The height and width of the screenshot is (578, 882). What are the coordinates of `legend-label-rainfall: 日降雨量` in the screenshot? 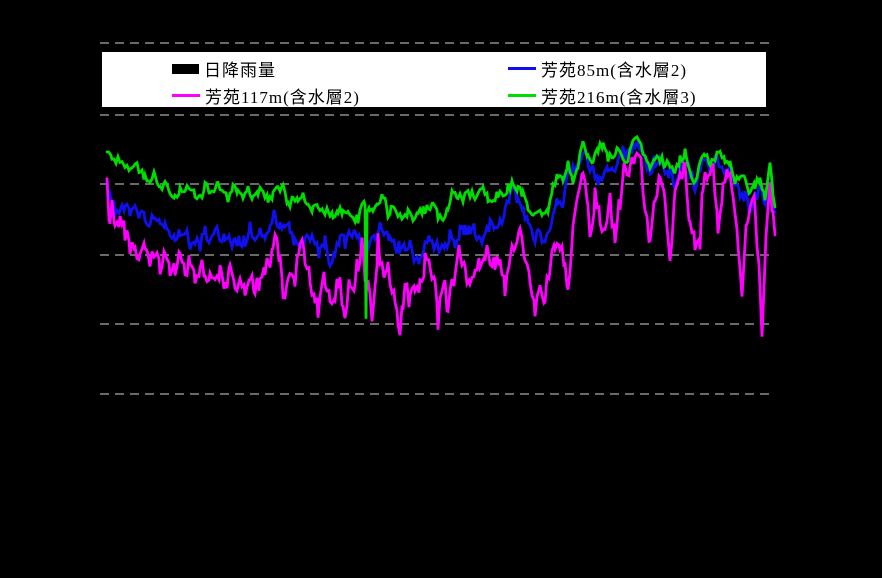 It's located at (240, 70).